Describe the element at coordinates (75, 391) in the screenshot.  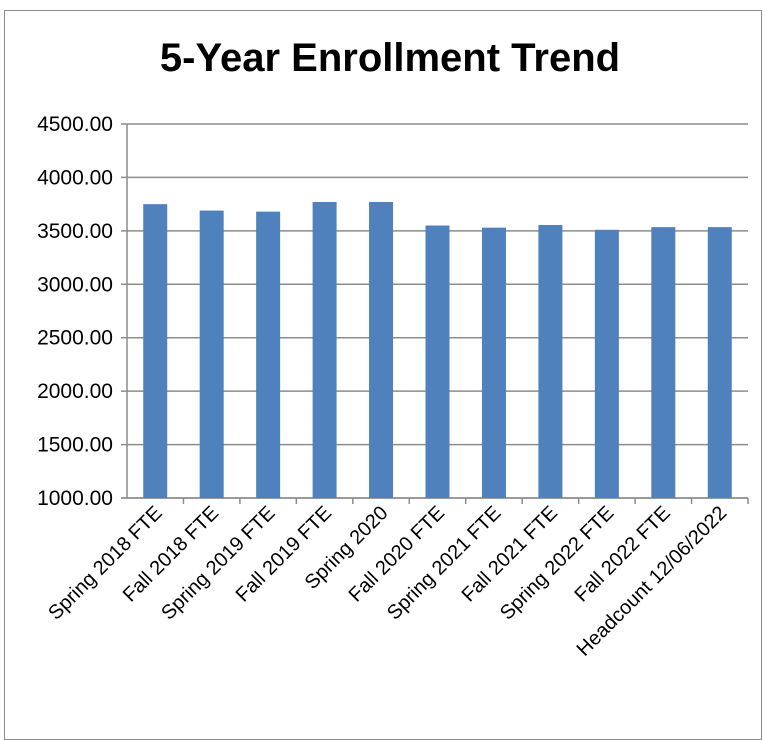
I see `y-tick-label: 2000.00` at that location.